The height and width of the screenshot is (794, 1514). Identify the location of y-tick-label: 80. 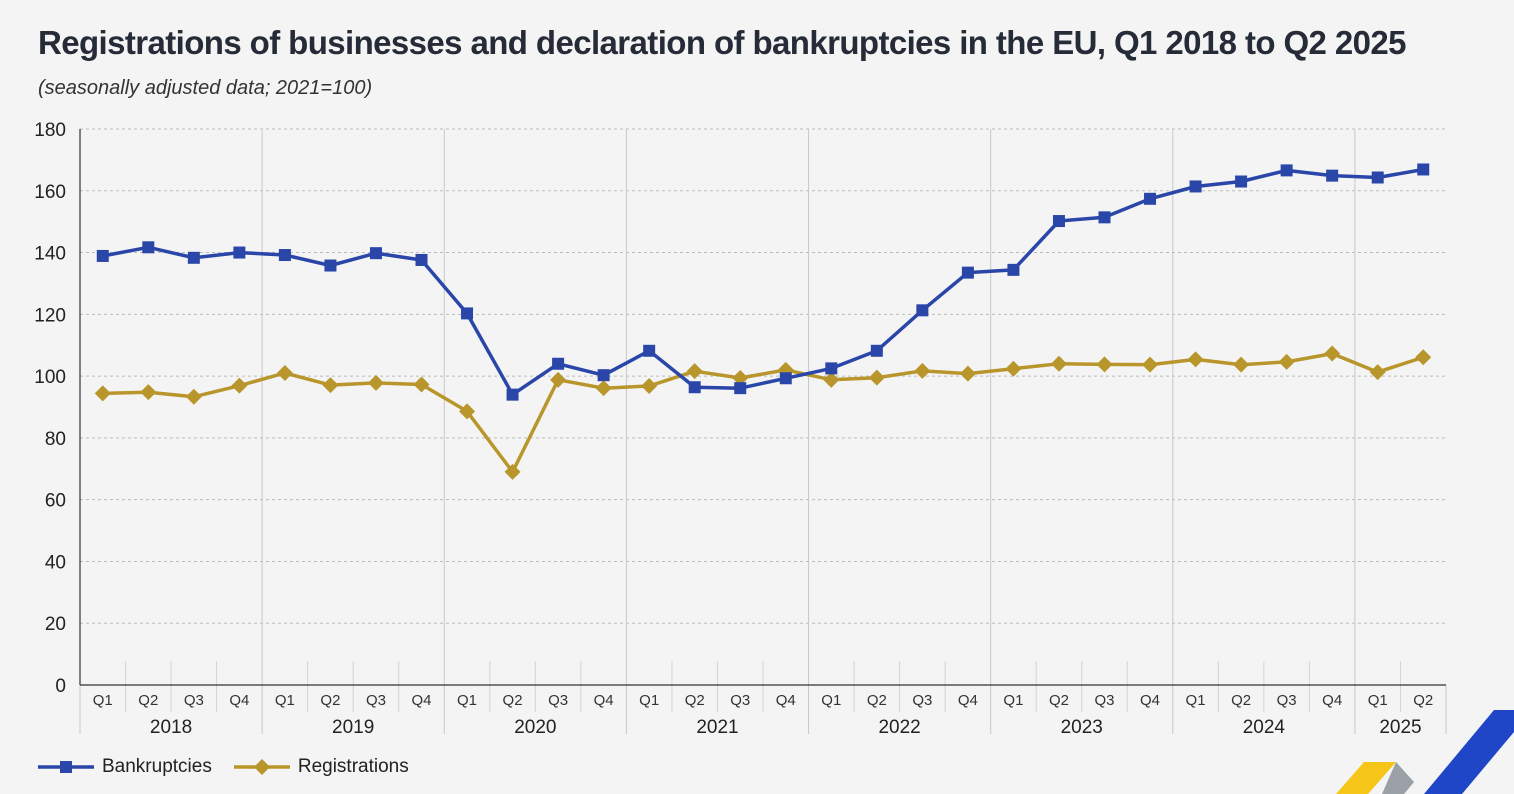
(55, 439).